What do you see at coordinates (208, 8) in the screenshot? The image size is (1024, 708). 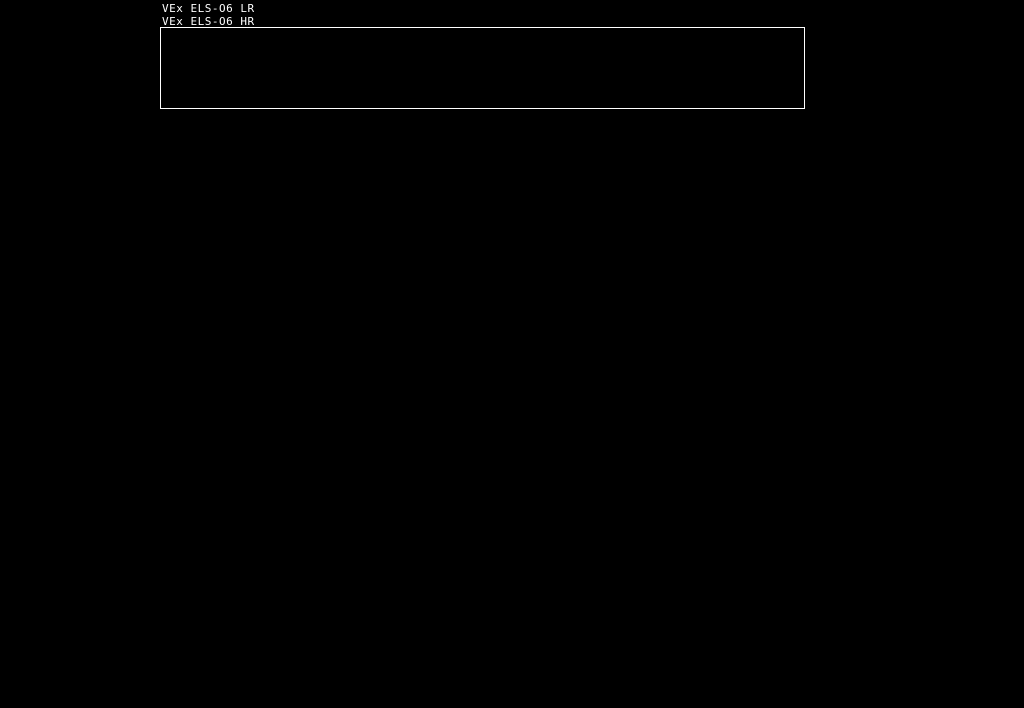 I see `top-title-1: VEx ELS-O6 LR` at bounding box center [208, 8].